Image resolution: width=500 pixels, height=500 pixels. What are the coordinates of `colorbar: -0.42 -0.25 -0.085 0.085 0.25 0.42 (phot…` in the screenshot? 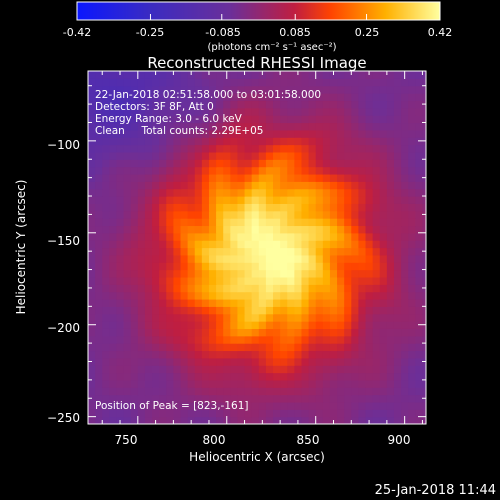 It's located at (257, 27).